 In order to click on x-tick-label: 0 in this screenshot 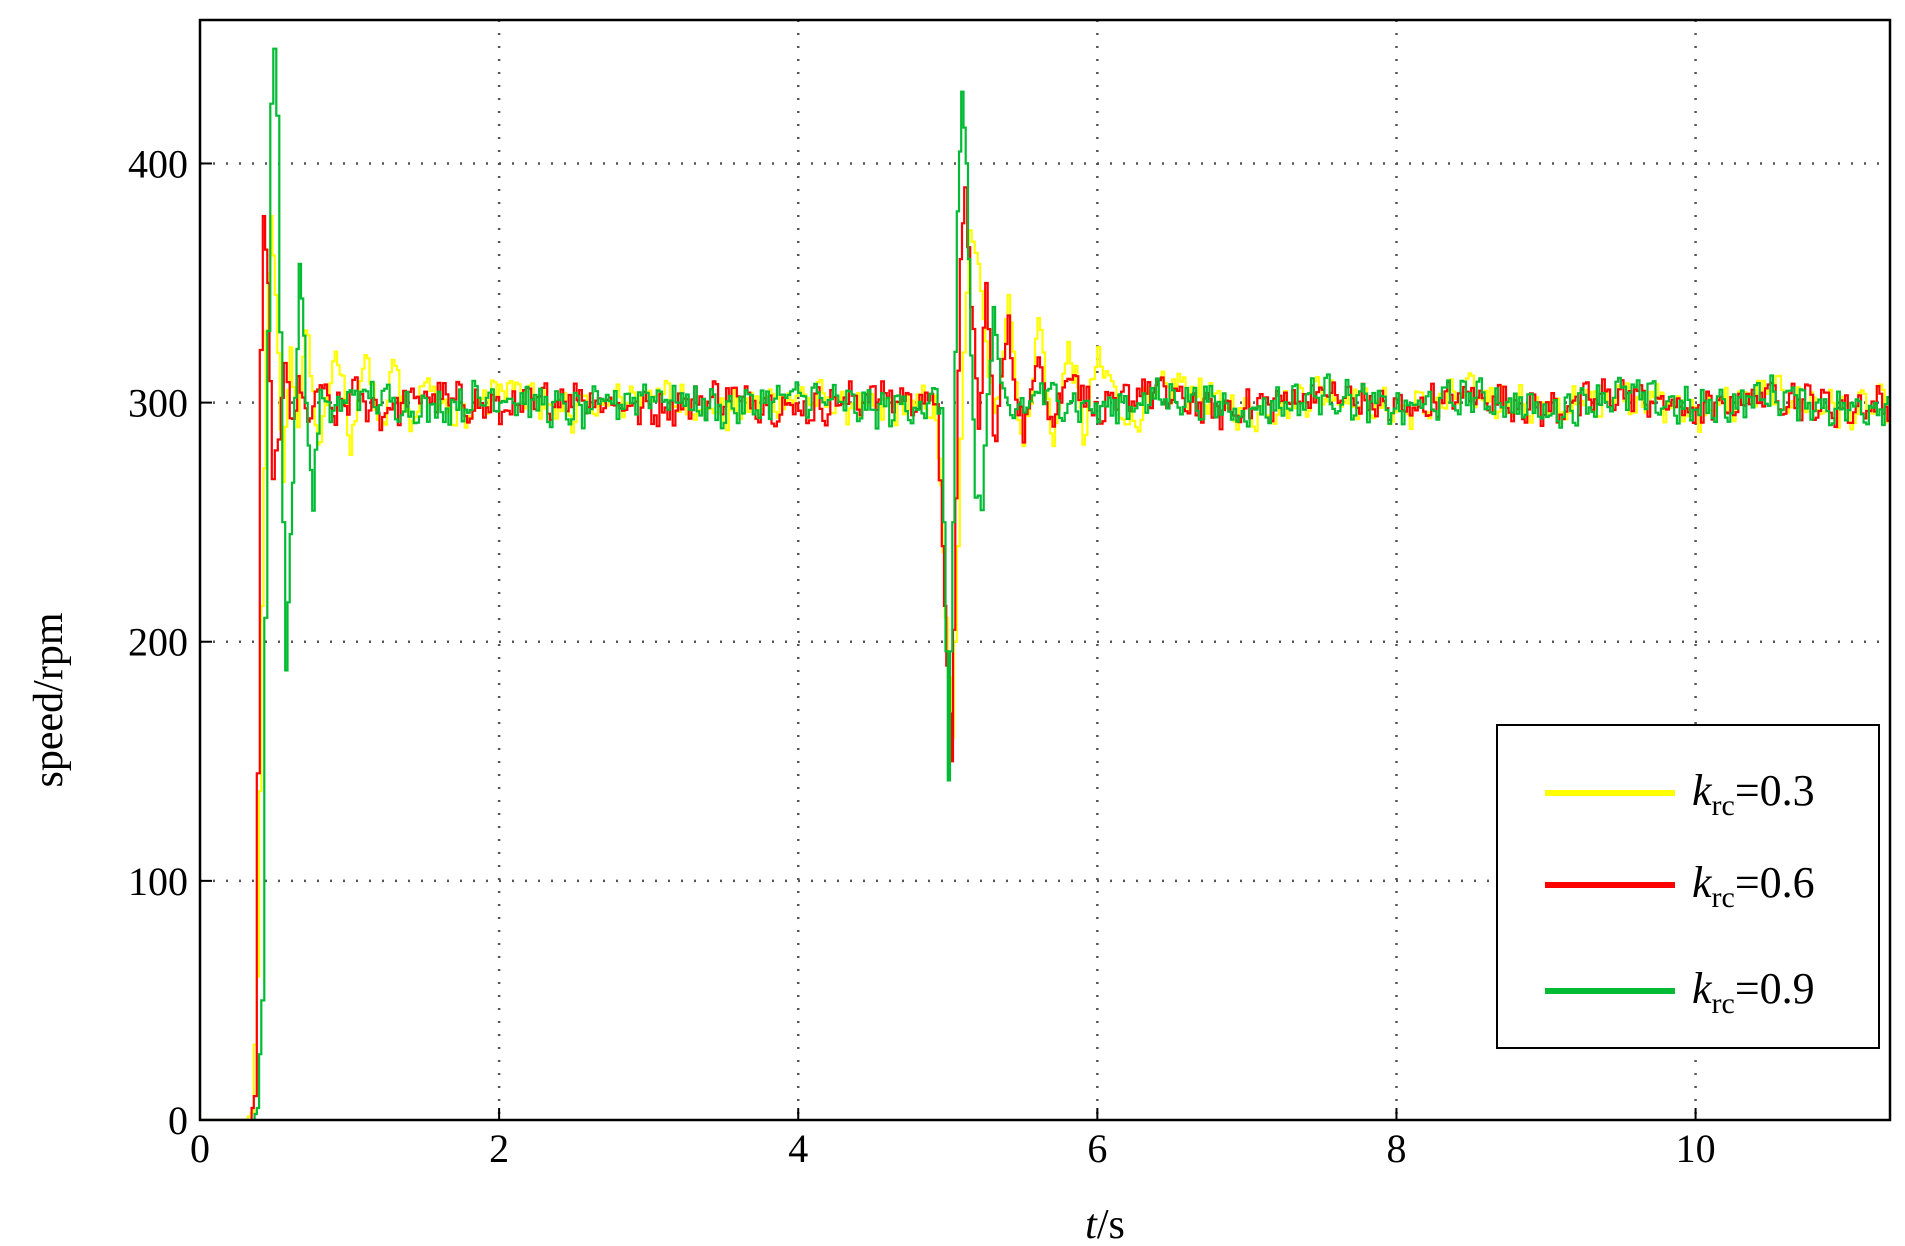, I will do `click(200, 1148)`.